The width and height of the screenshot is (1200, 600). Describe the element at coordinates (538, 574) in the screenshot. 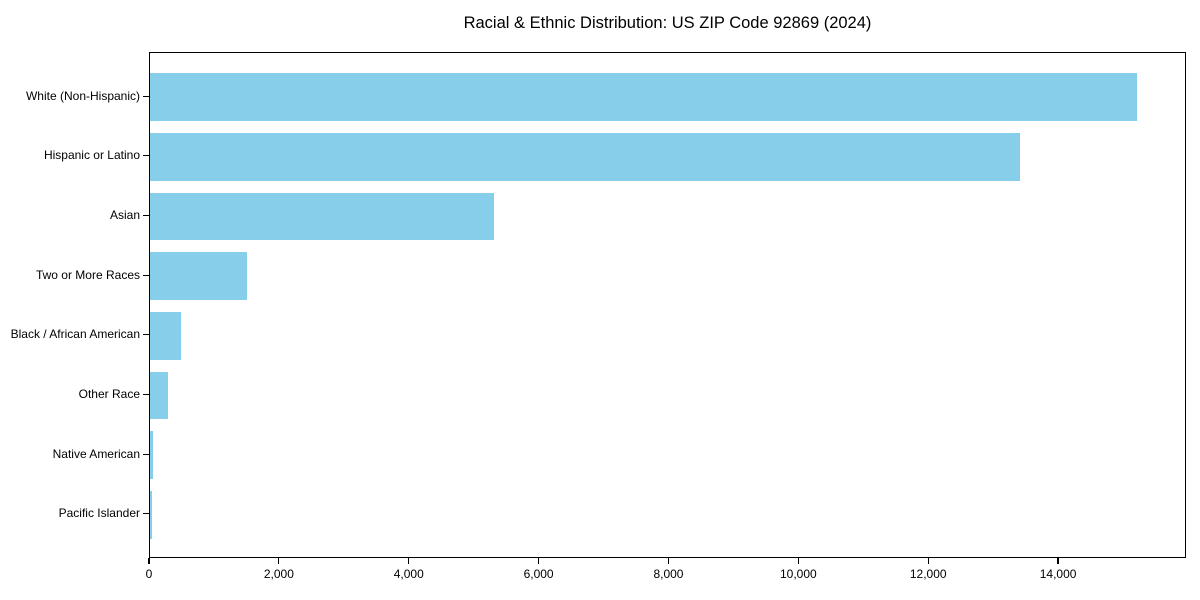

I see `x-tick-label: 6,000` at that location.